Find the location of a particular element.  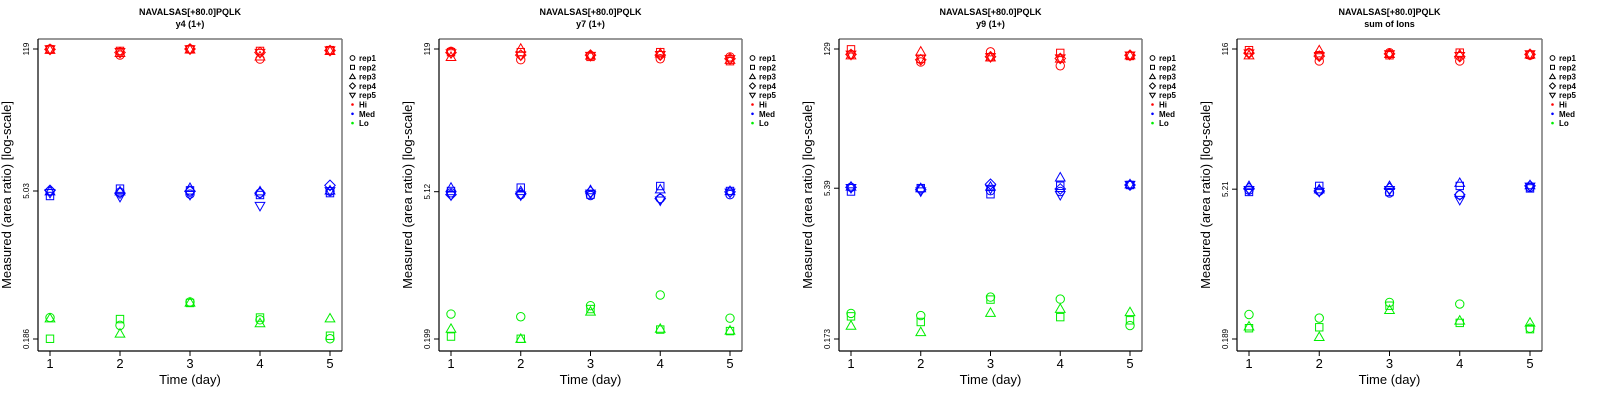

legend-item-rep3: rep3 is located at coordinates (362, 77).